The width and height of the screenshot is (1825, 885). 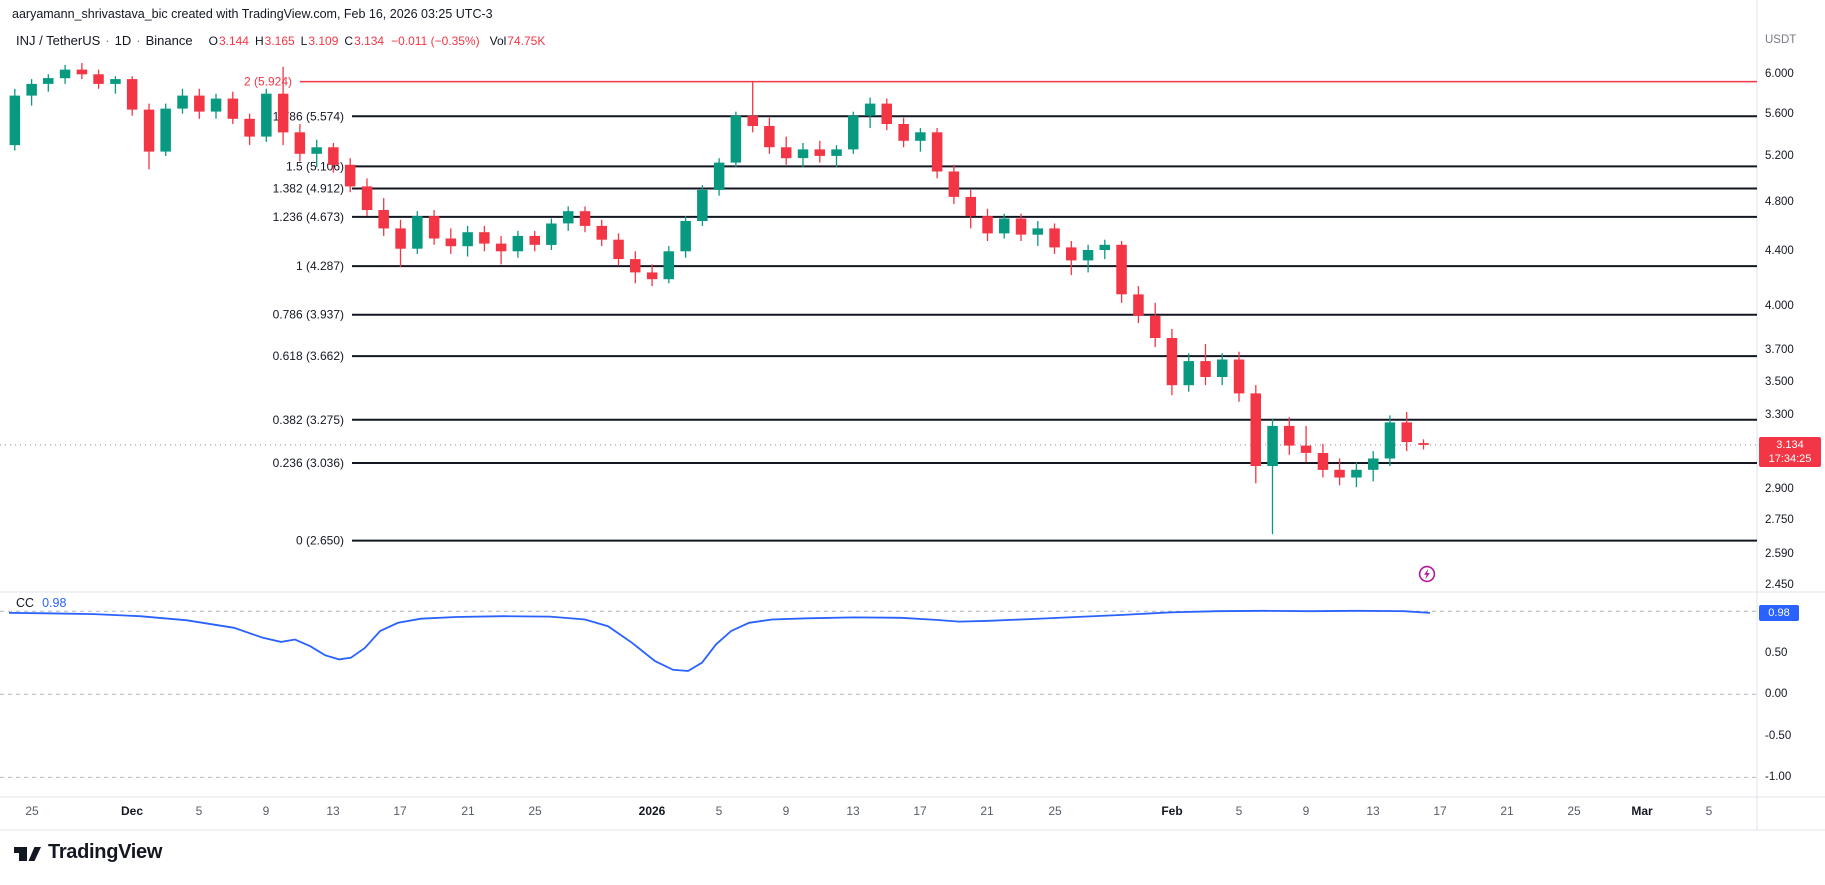 What do you see at coordinates (27, 853) in the screenshot?
I see `tradingview-glyph` at bounding box center [27, 853].